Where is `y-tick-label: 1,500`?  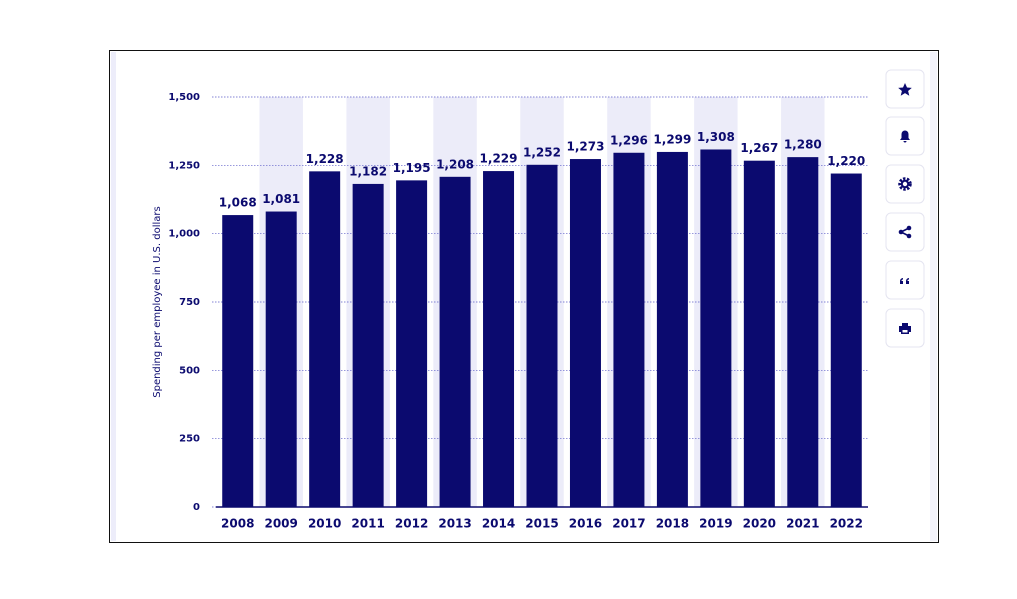
y-tick-label: 1,500 is located at coordinates (184, 97).